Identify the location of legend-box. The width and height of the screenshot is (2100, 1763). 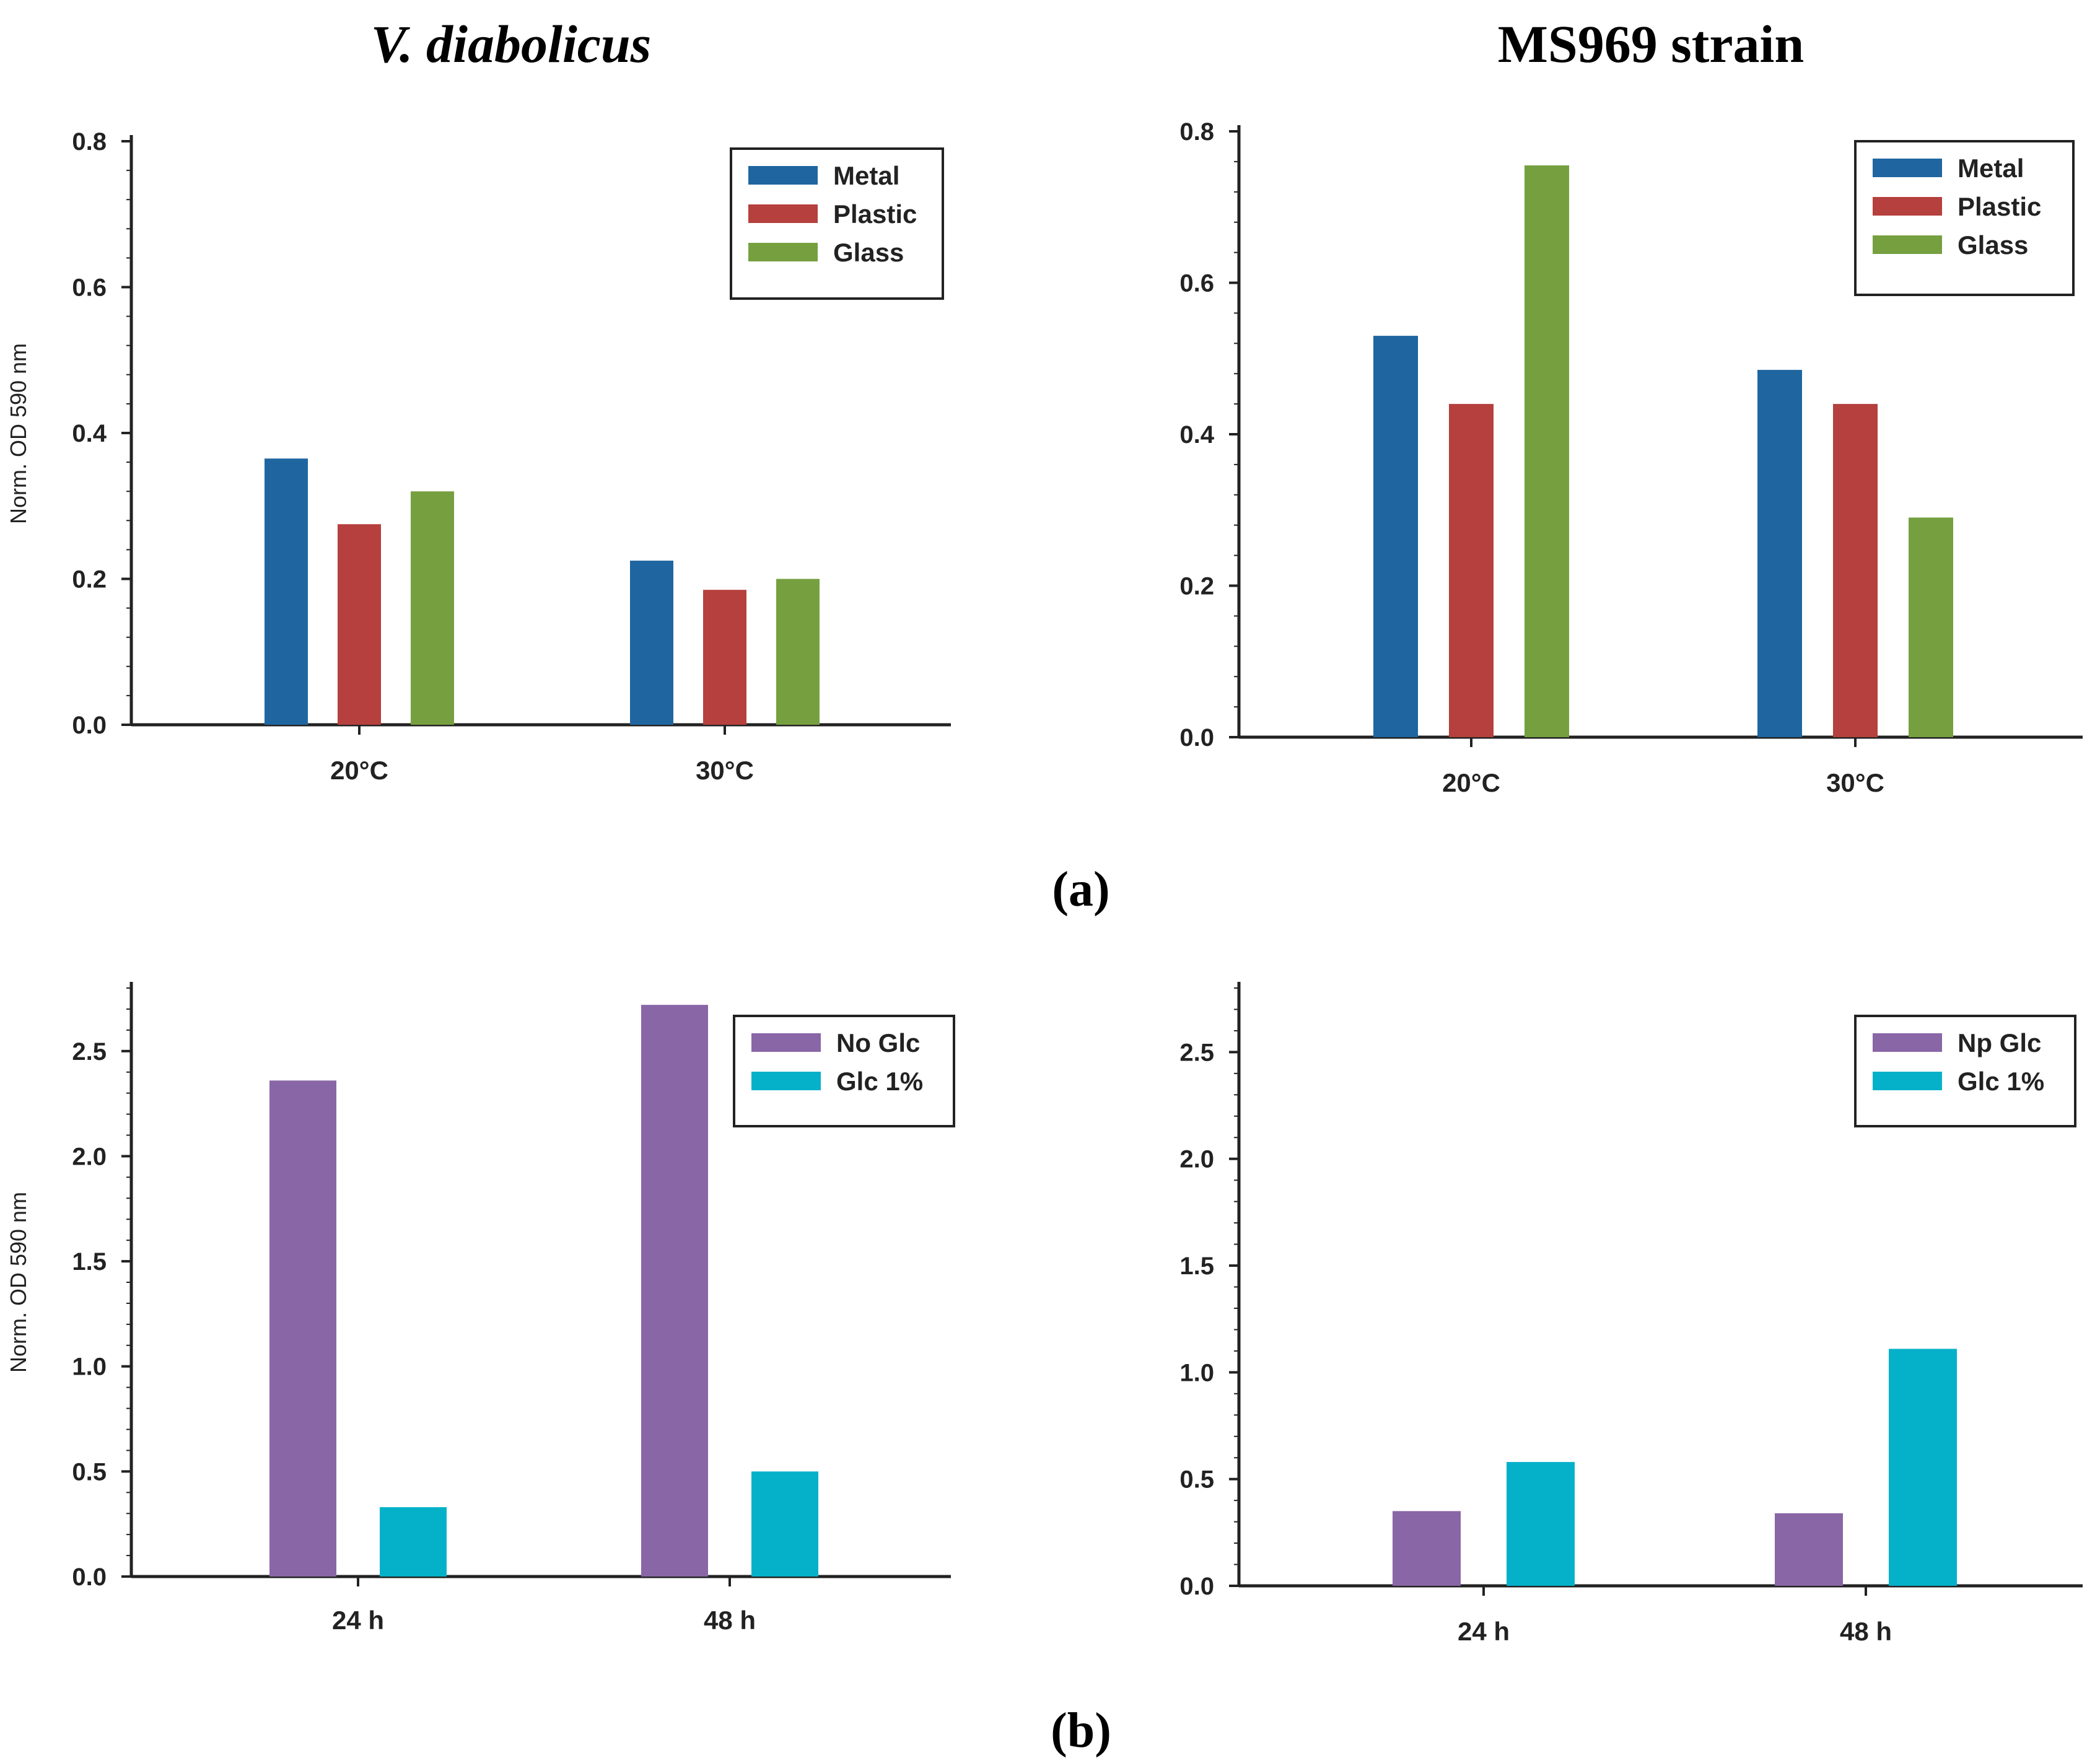
(844, 1071).